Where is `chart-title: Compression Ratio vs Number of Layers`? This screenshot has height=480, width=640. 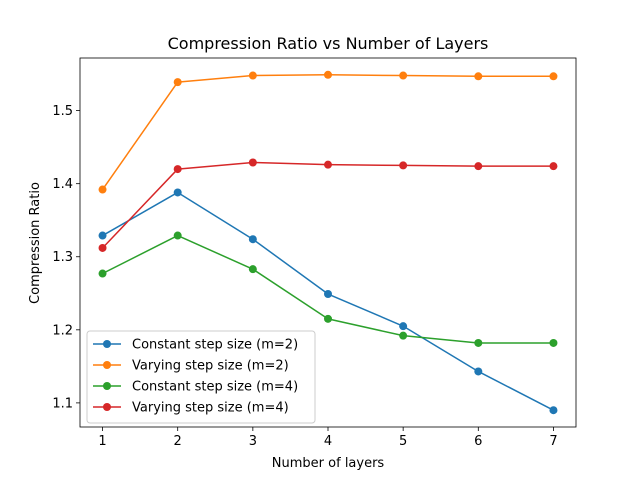
chart-title: Compression Ratio vs Number of Layers is located at coordinates (328, 43).